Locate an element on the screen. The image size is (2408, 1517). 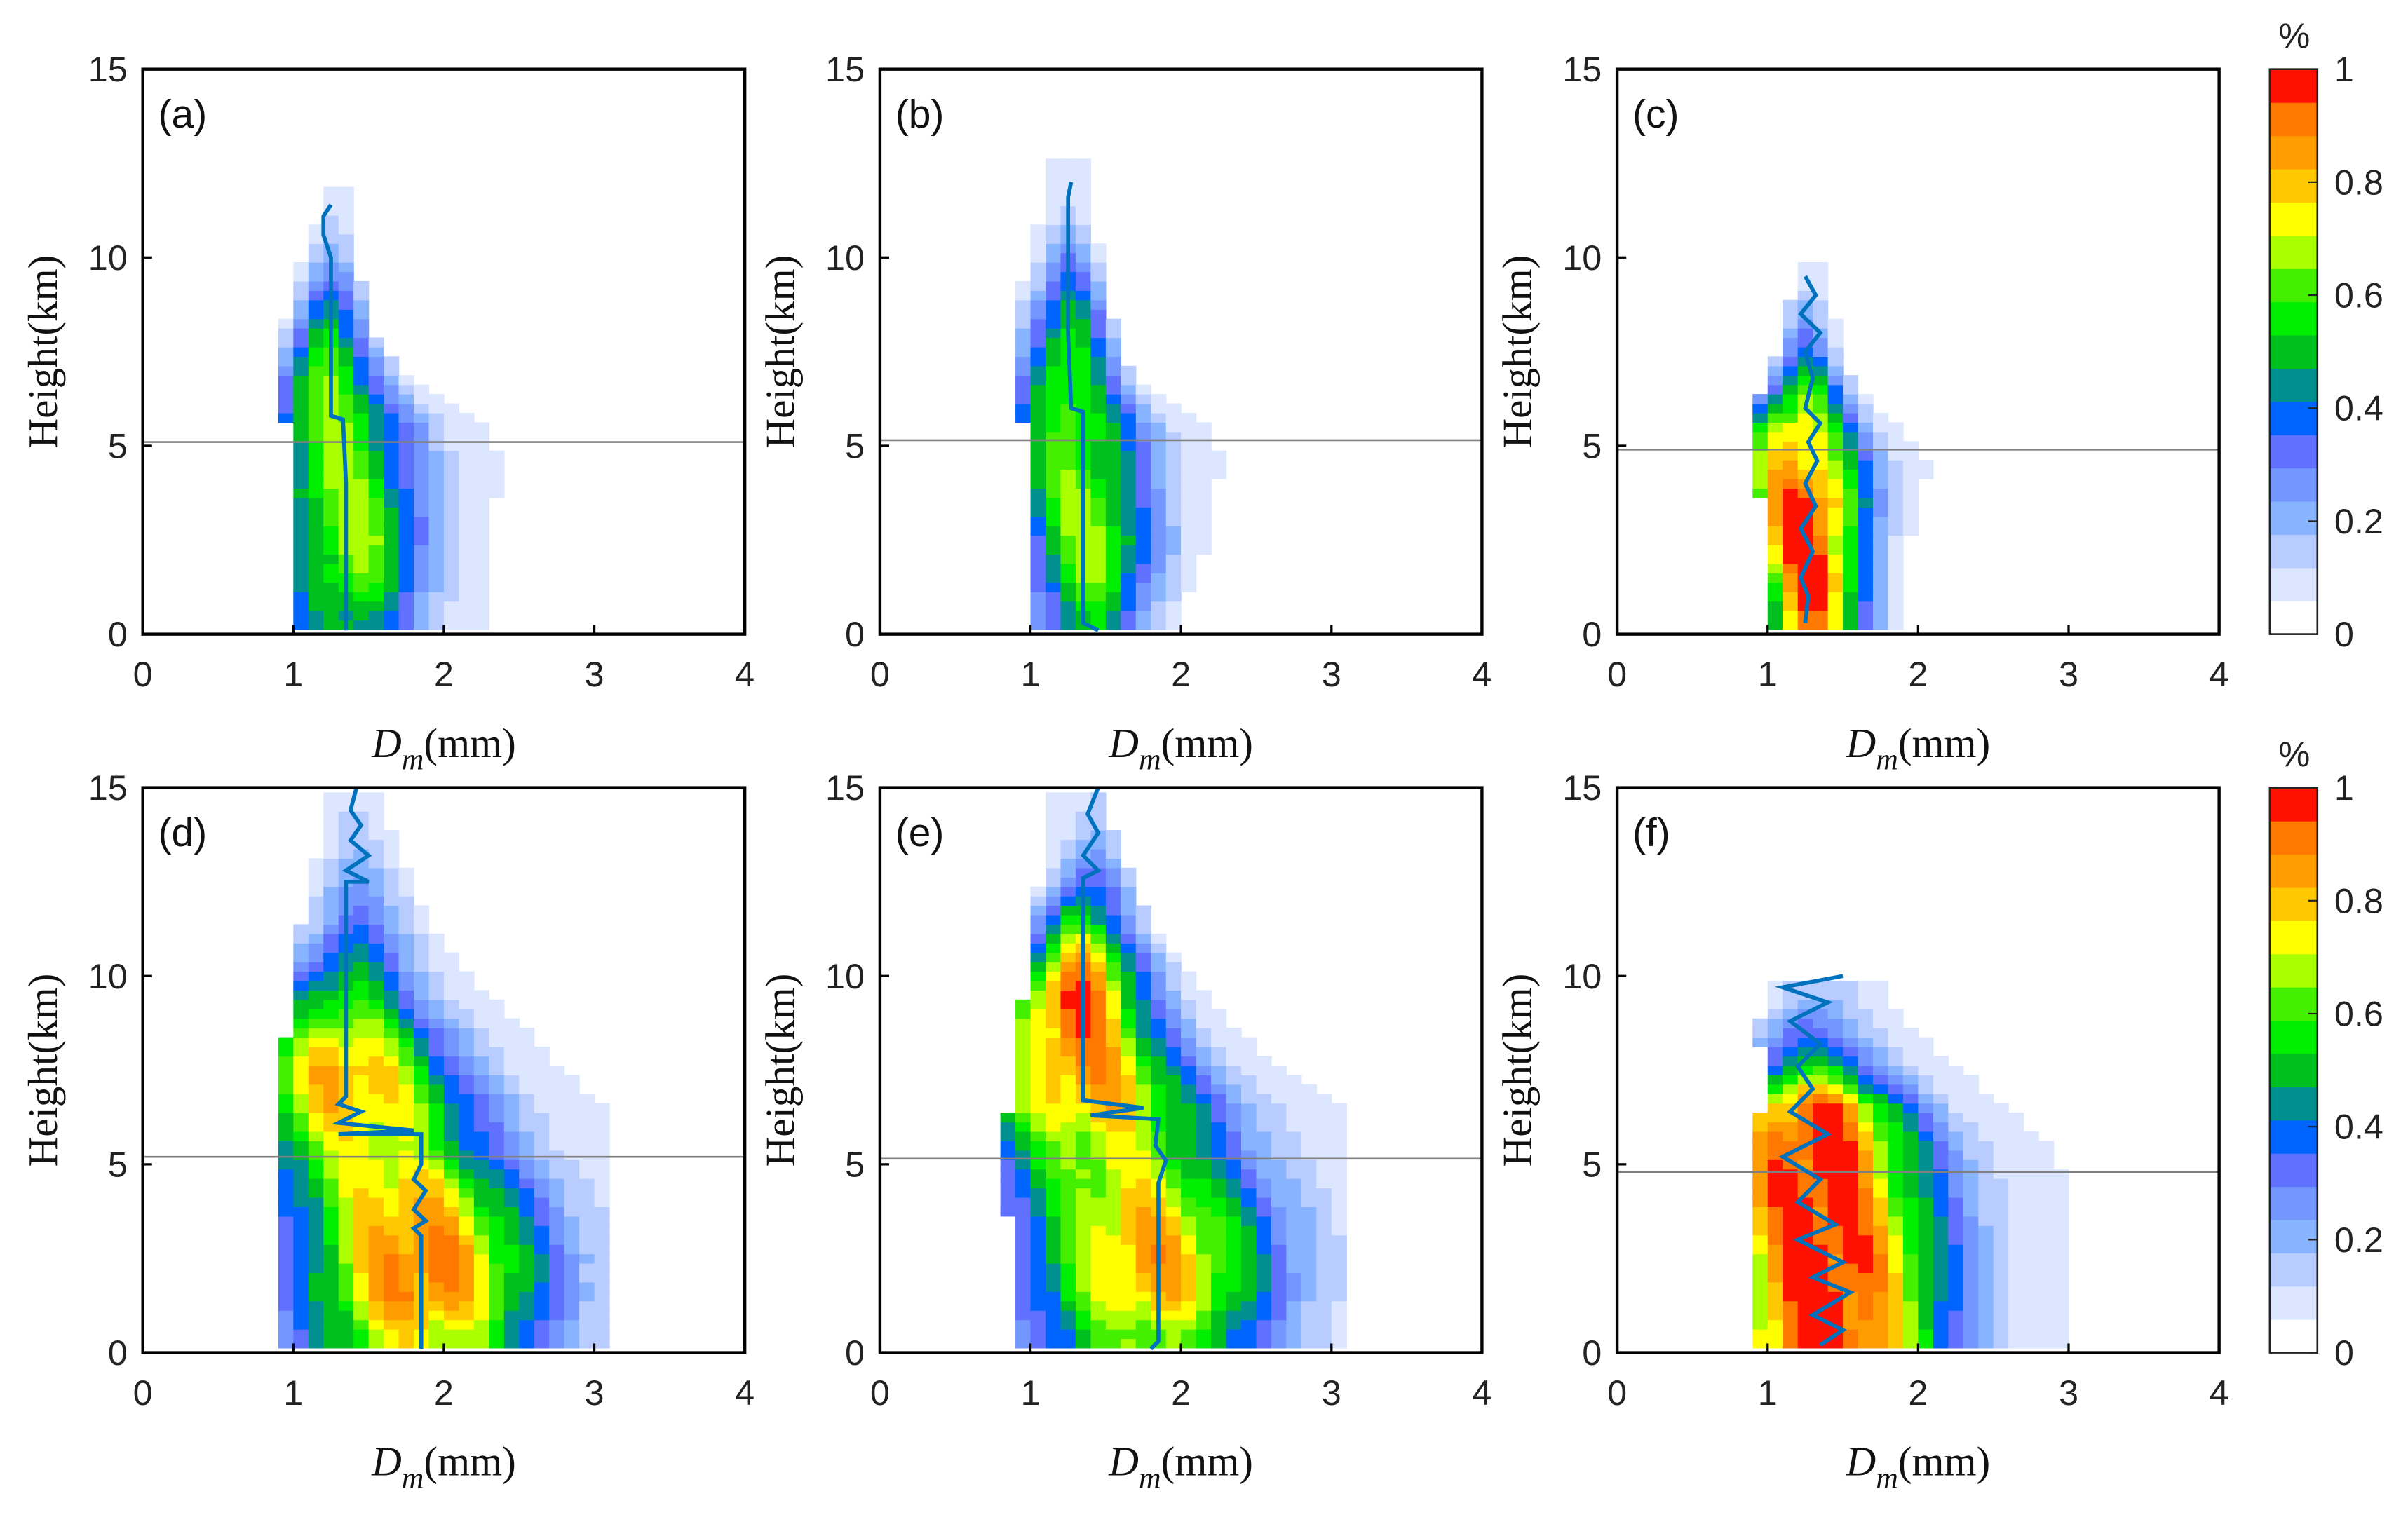
x-tick-label: 0 is located at coordinates (143, 674).